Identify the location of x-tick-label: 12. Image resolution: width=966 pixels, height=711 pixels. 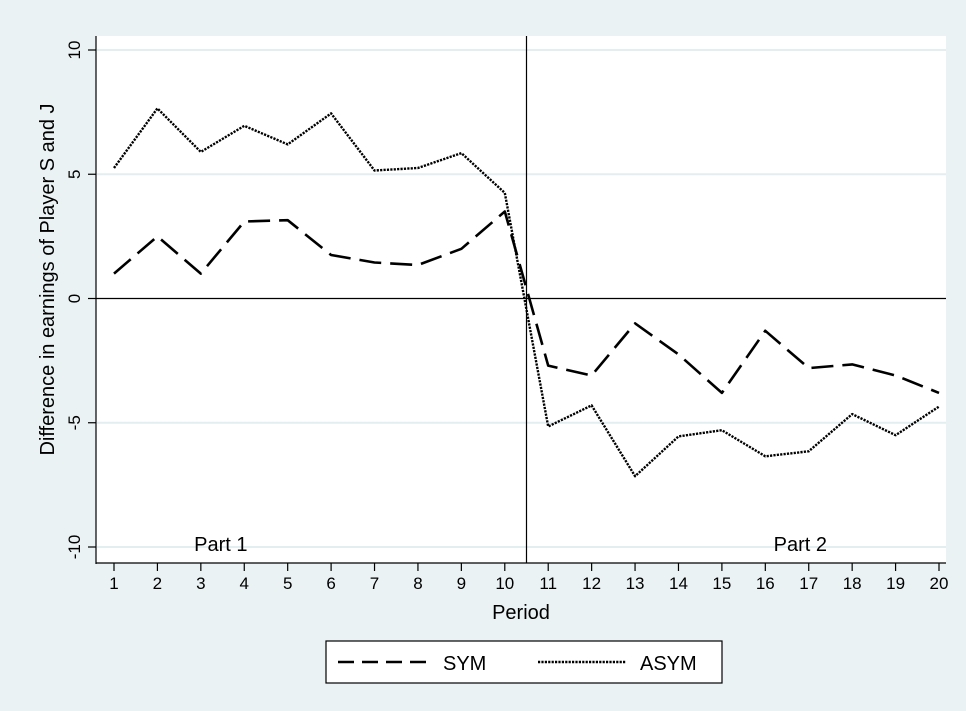
(591, 583).